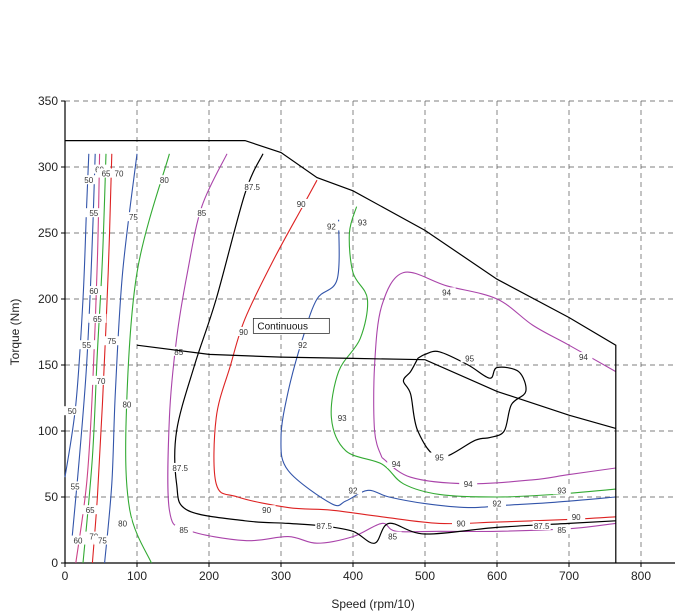 This screenshot has width=675, height=613. What do you see at coordinates (282, 326) in the screenshot?
I see `continuous-annotation-text: Continuous` at bounding box center [282, 326].